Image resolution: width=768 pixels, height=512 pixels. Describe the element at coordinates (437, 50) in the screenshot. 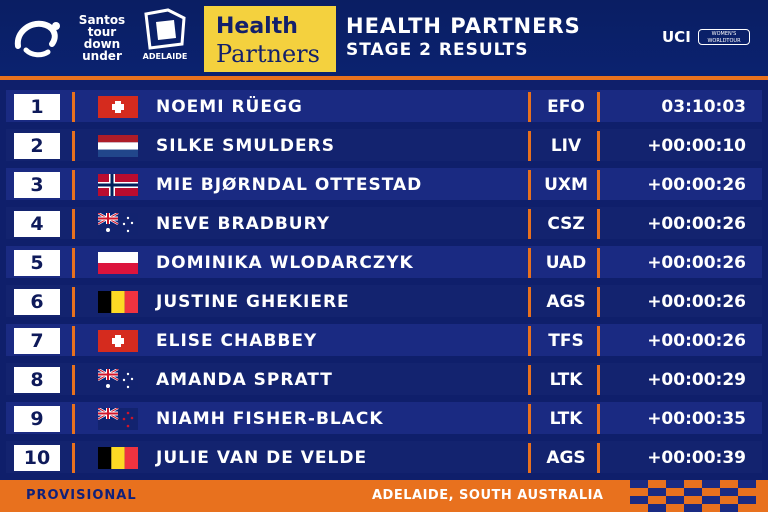

I see `board-subtitle: STAGE 2 RESULTS` at that location.